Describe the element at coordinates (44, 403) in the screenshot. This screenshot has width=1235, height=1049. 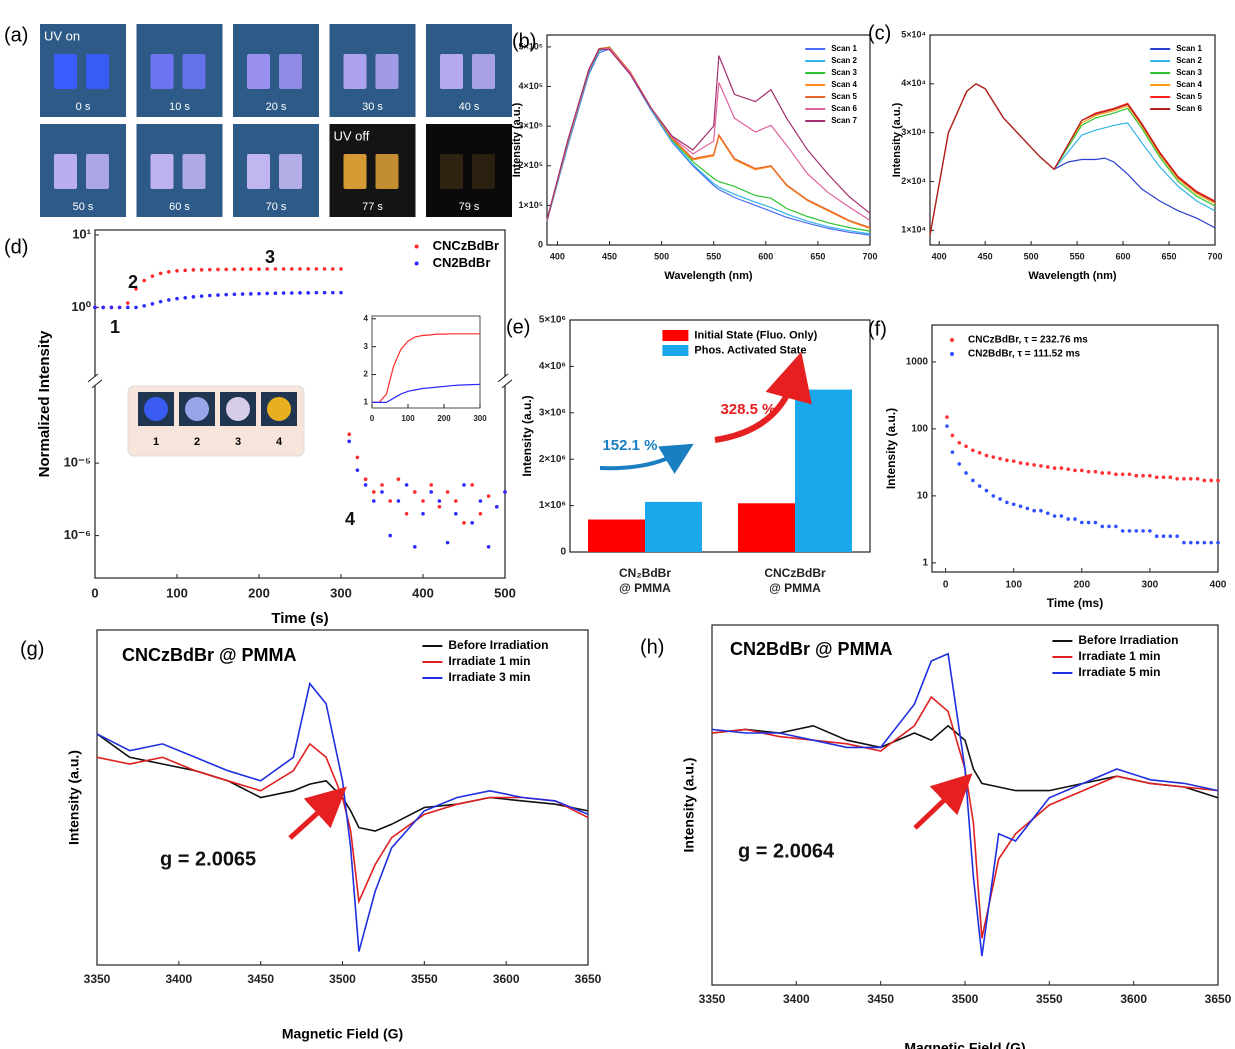
I see `y-axis-label: Normalized Intensity` at that location.